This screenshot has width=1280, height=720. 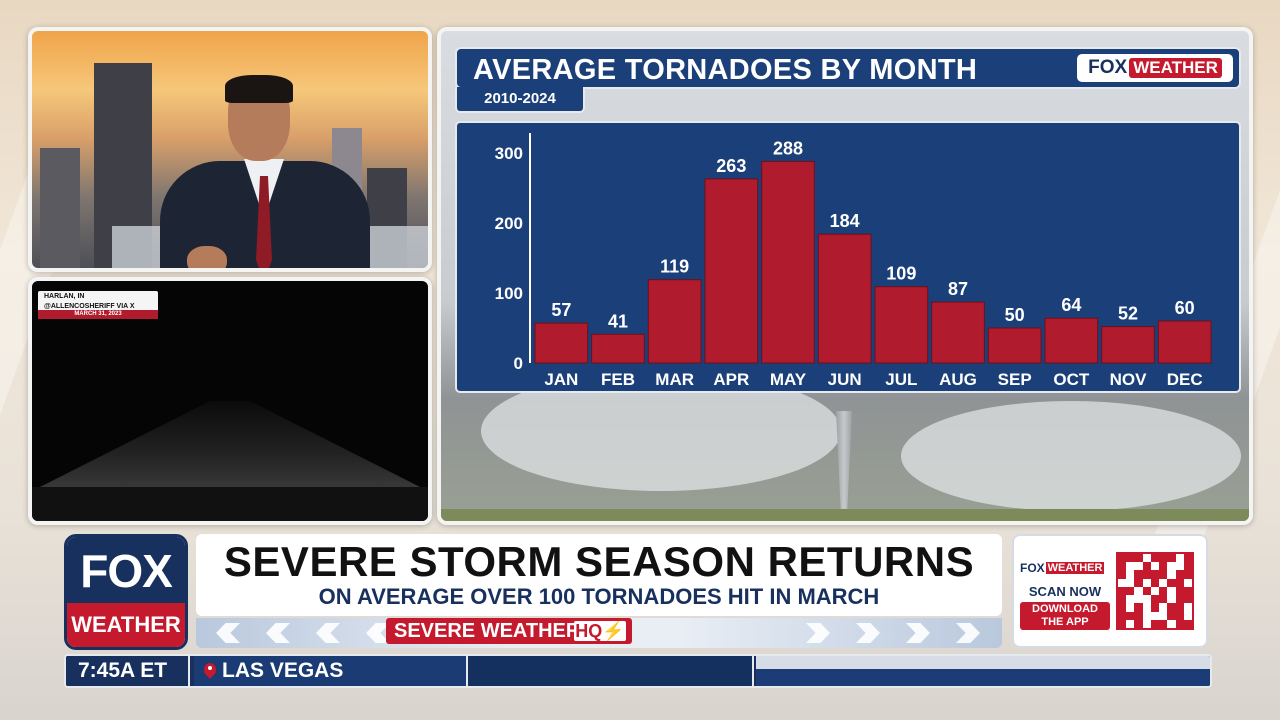 What do you see at coordinates (509, 631) in the screenshot?
I see `severe-weather-badge: SEVERE WEATHER HQ⚡` at bounding box center [509, 631].